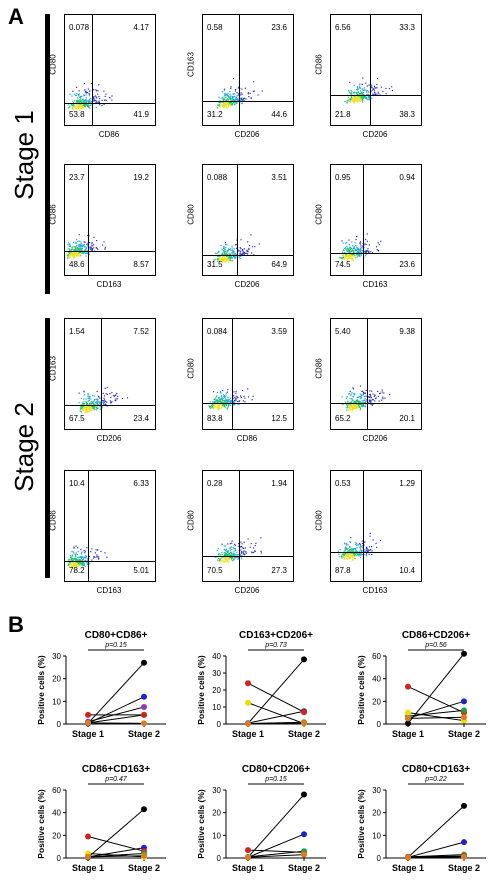  What do you see at coordinates (215, 418) in the screenshot?
I see `quadrant-value-bl: 83.8` at bounding box center [215, 418].